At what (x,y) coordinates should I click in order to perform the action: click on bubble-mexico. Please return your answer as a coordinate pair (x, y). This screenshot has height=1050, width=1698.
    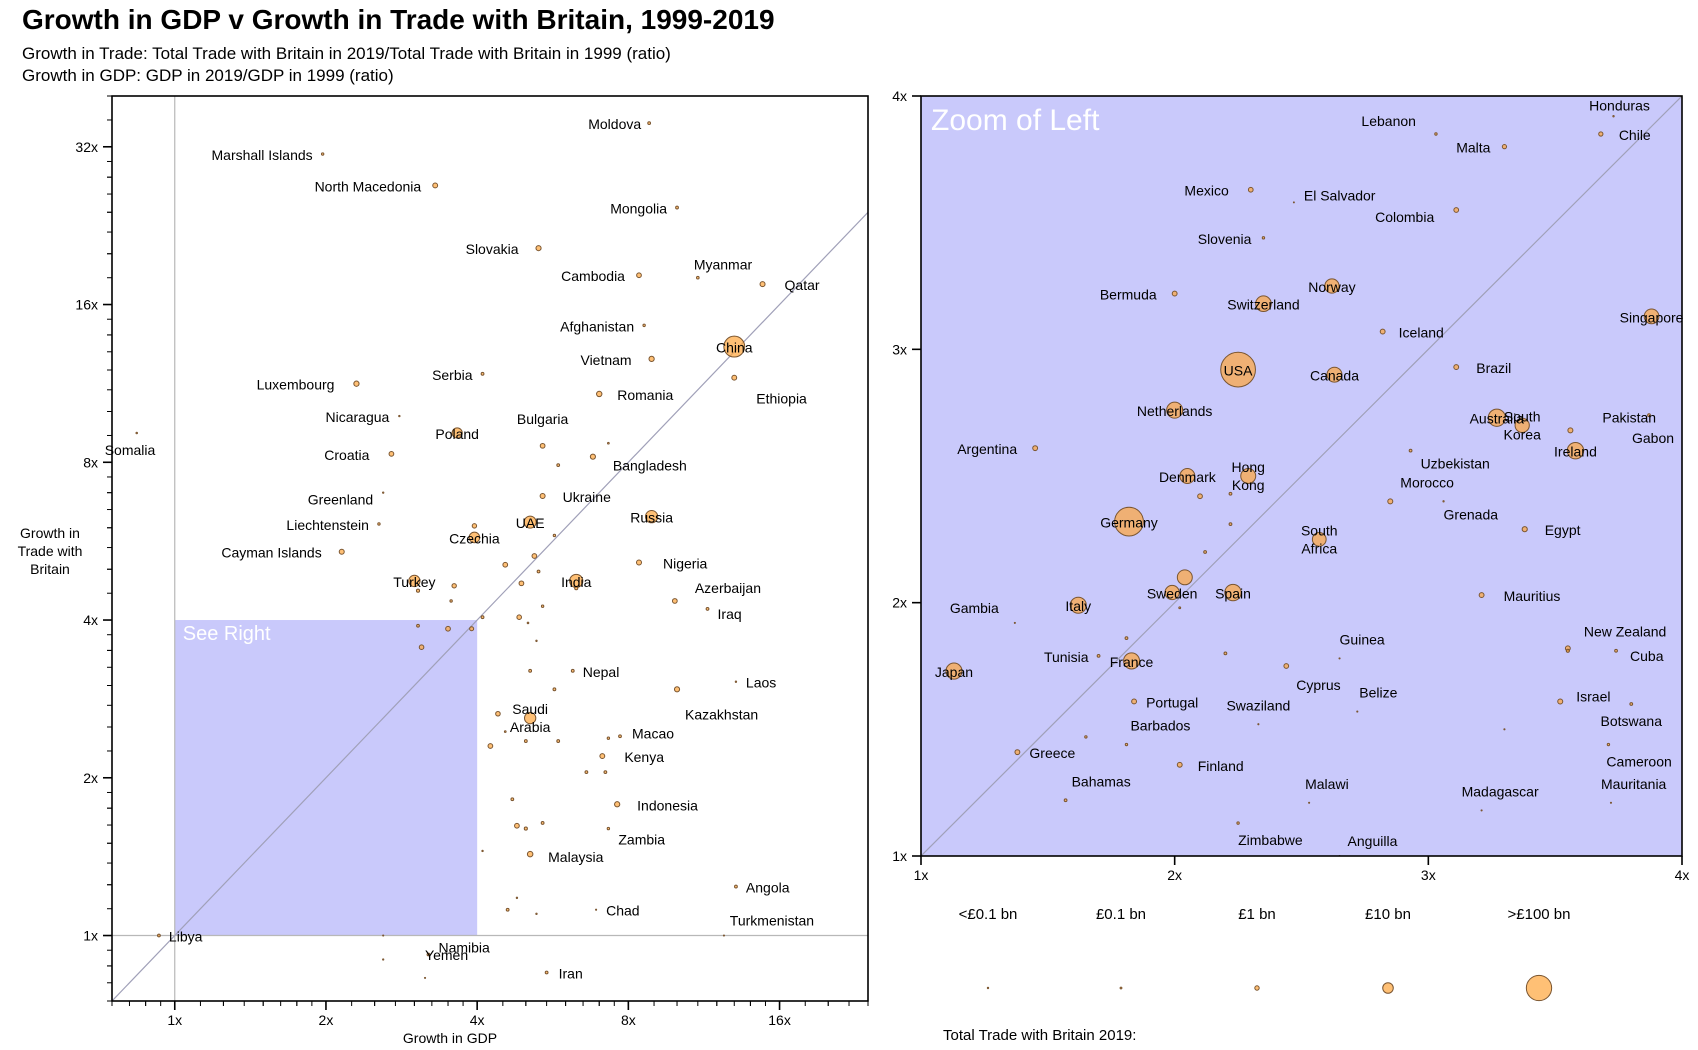
    Looking at the image, I should click on (1250, 189).